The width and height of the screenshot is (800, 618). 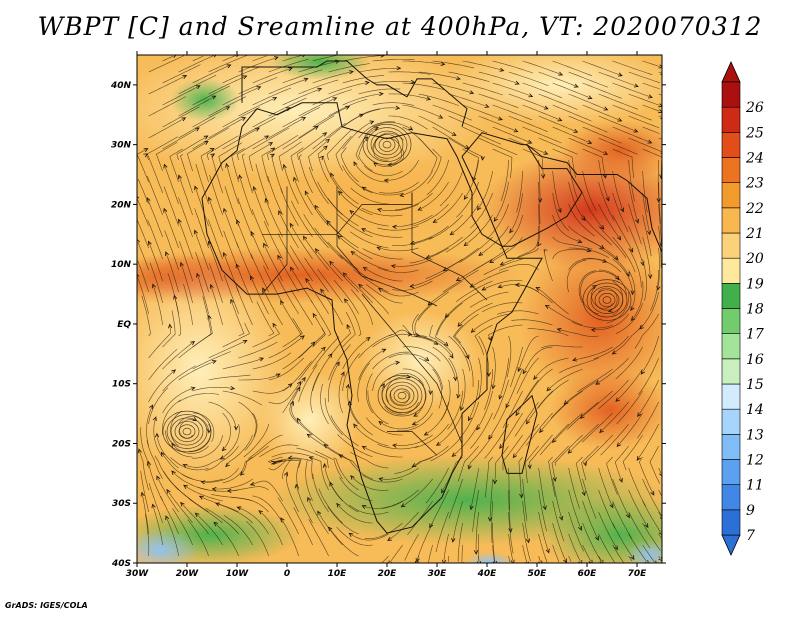 What do you see at coordinates (731, 195) in the screenshot?
I see `colorbar-swatch` at bounding box center [731, 195].